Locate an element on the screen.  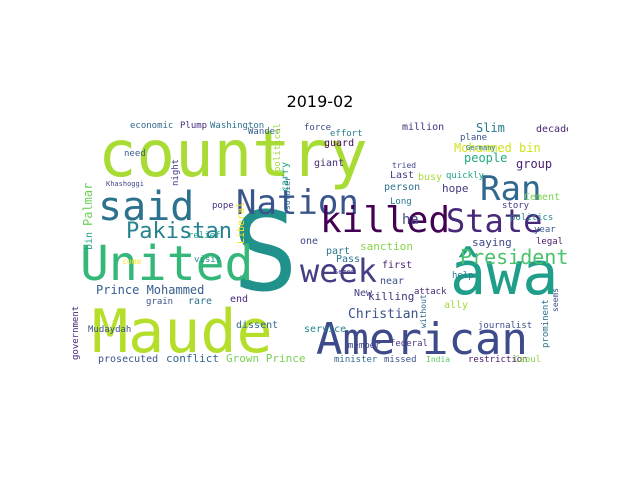
cloud-word: Prince Mohammed is located at coordinates (150, 290).